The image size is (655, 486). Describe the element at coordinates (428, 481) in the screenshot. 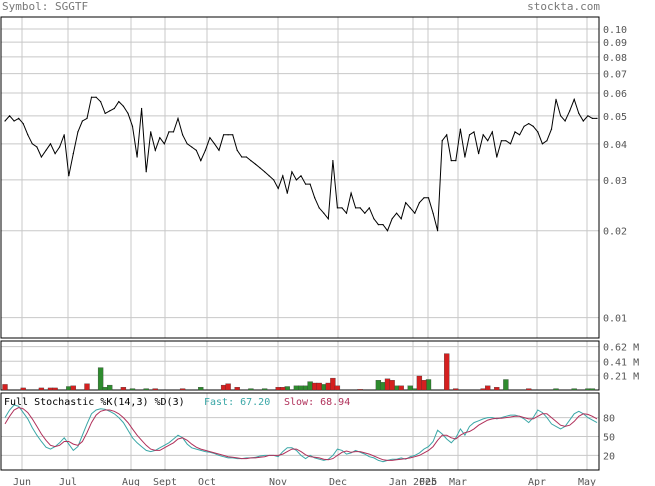

I see `month-label: Feb` at that location.